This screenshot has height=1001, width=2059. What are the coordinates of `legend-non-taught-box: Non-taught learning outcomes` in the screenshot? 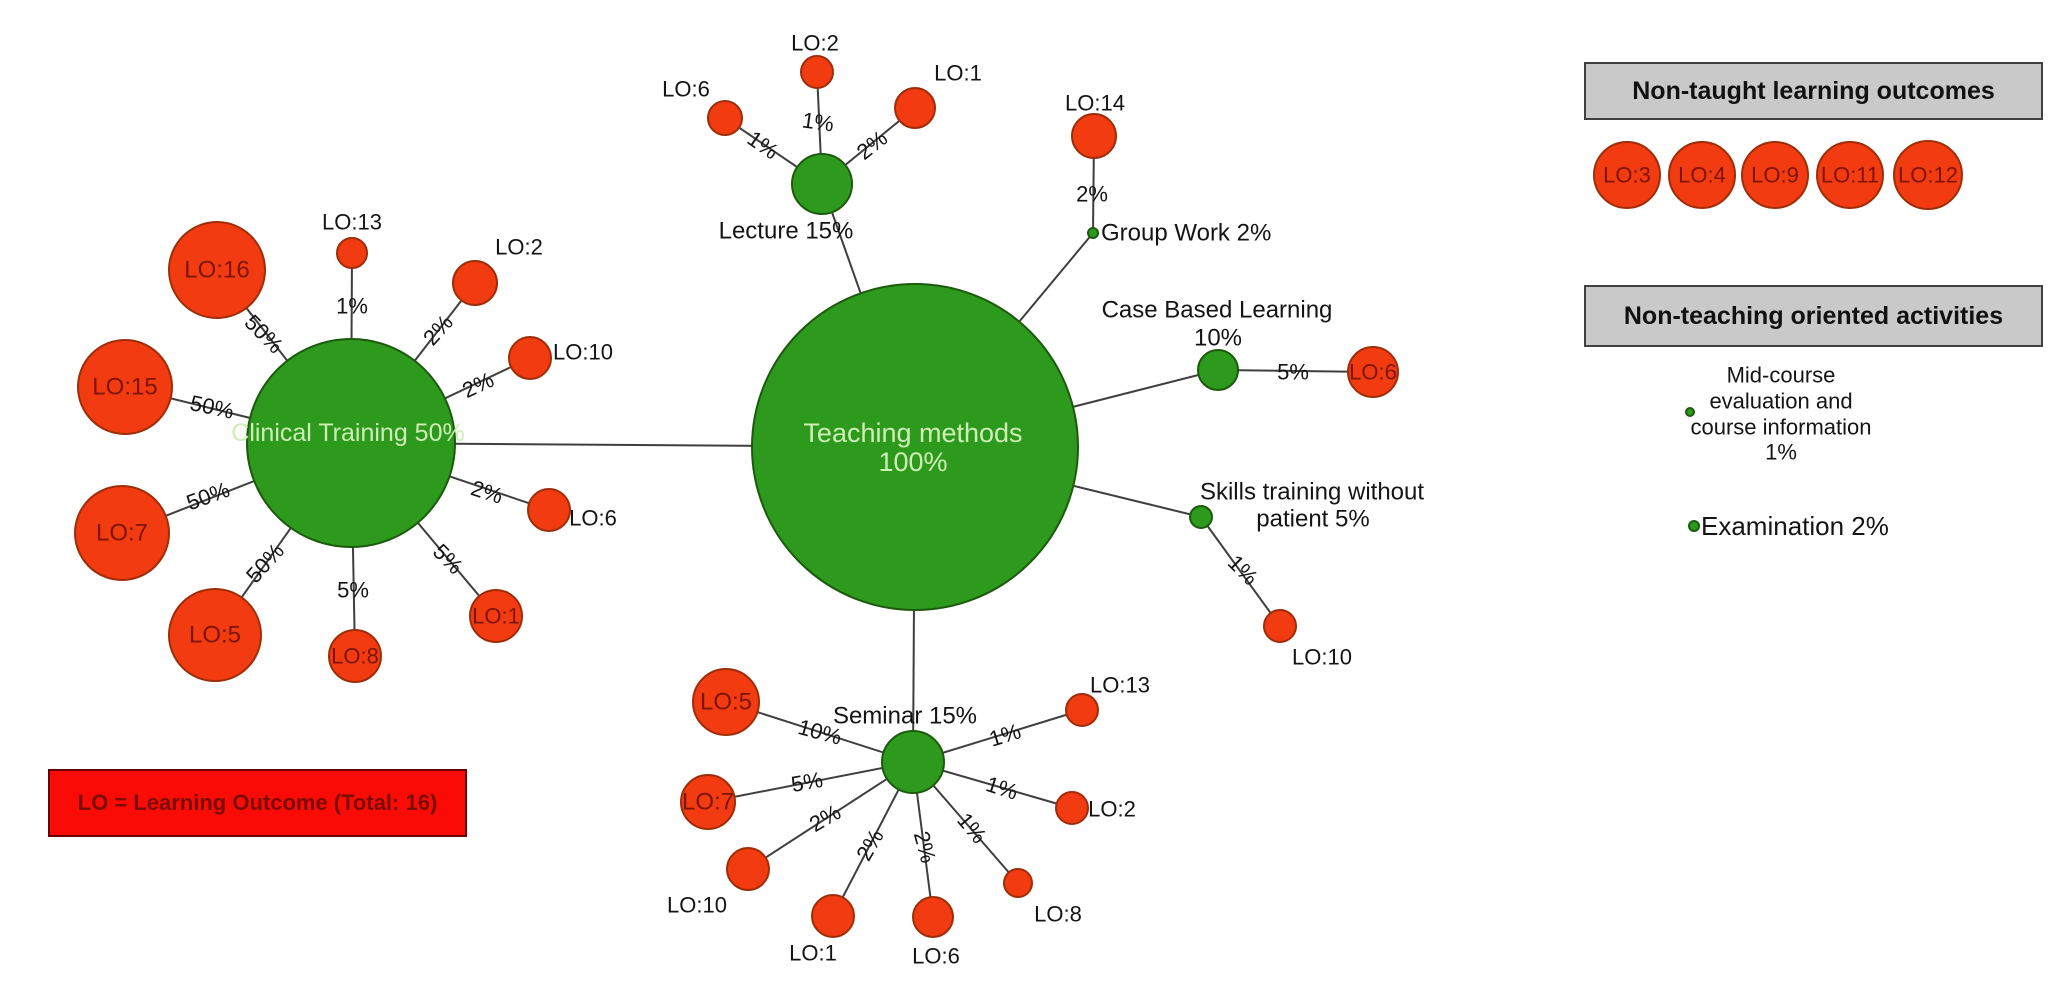 It's located at (1813, 91).